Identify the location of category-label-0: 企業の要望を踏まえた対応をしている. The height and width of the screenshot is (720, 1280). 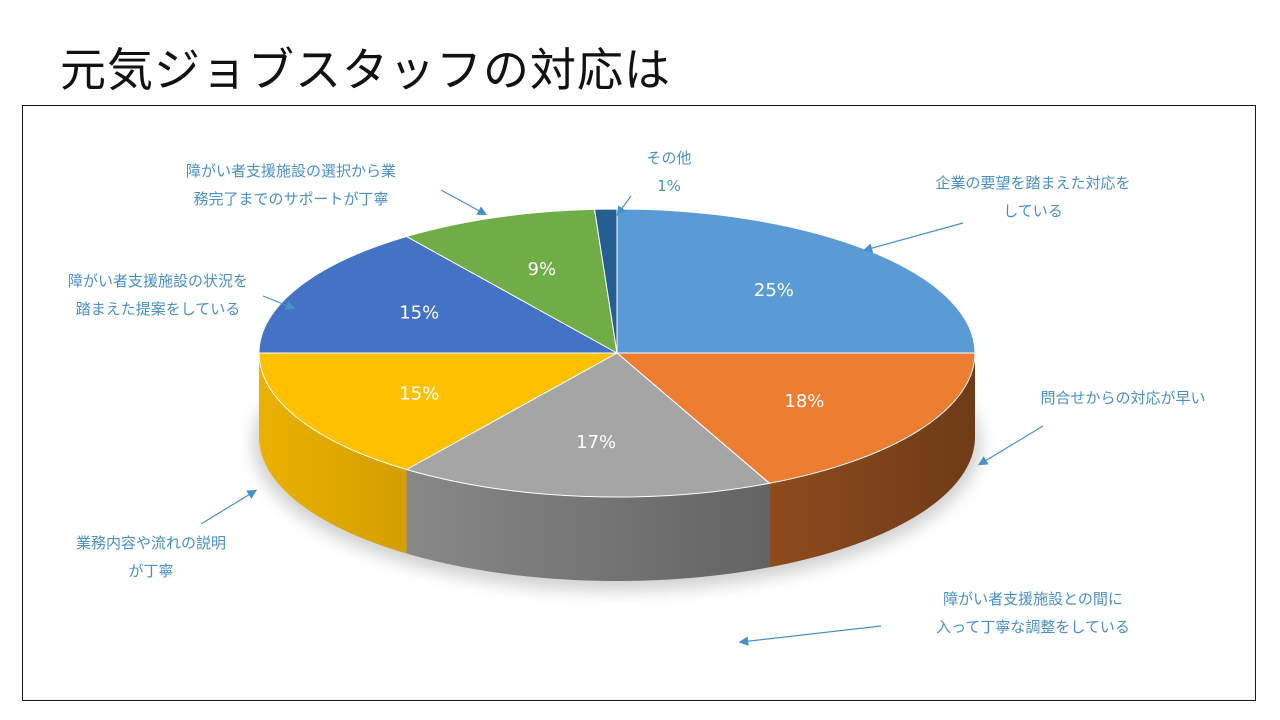
(1032, 197).